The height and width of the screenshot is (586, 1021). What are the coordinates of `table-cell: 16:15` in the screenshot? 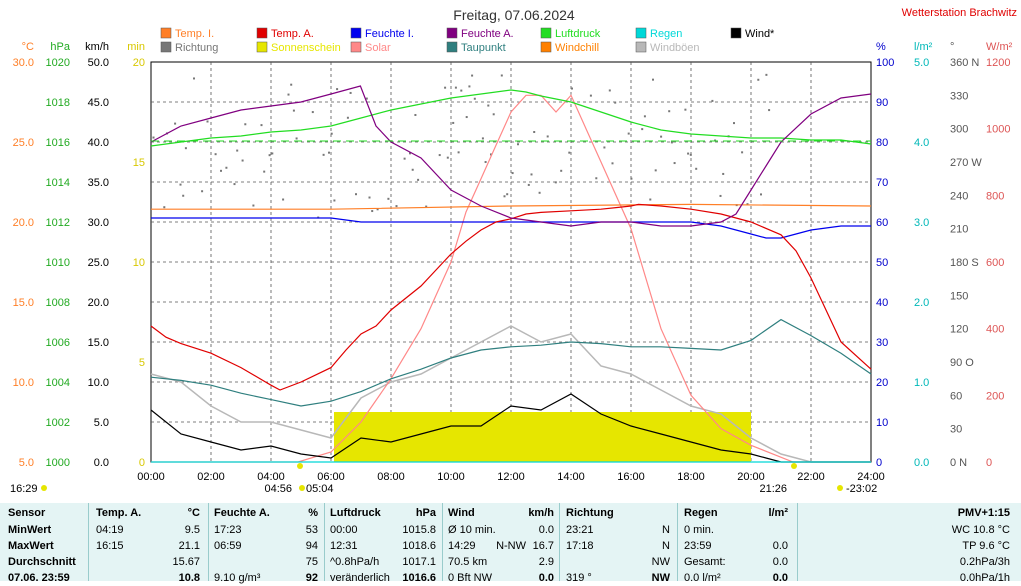 It's located at (110, 546).